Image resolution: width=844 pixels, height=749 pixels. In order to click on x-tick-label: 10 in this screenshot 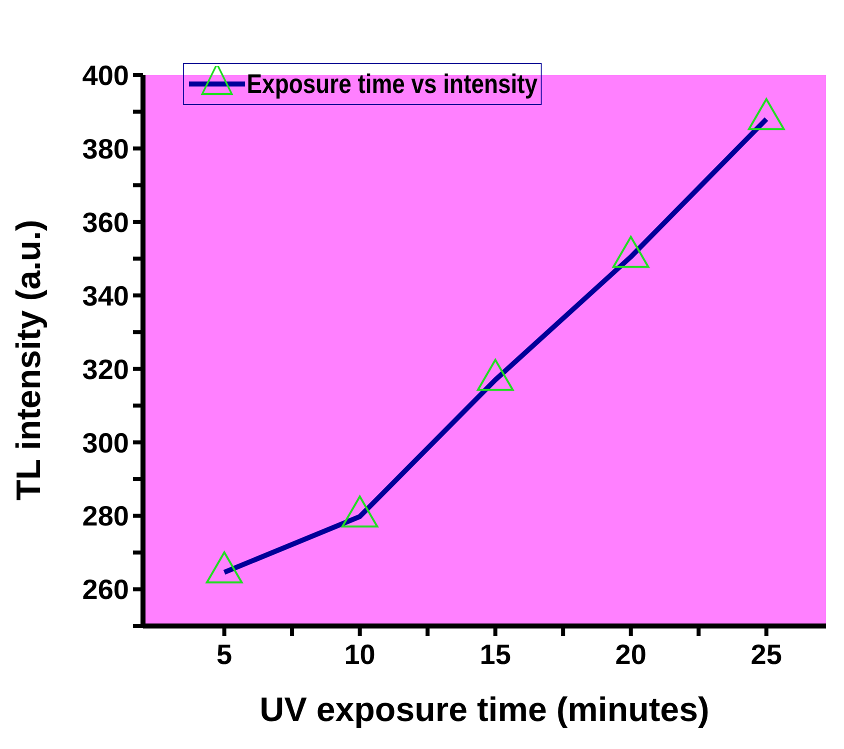, I will do `click(360, 654)`.